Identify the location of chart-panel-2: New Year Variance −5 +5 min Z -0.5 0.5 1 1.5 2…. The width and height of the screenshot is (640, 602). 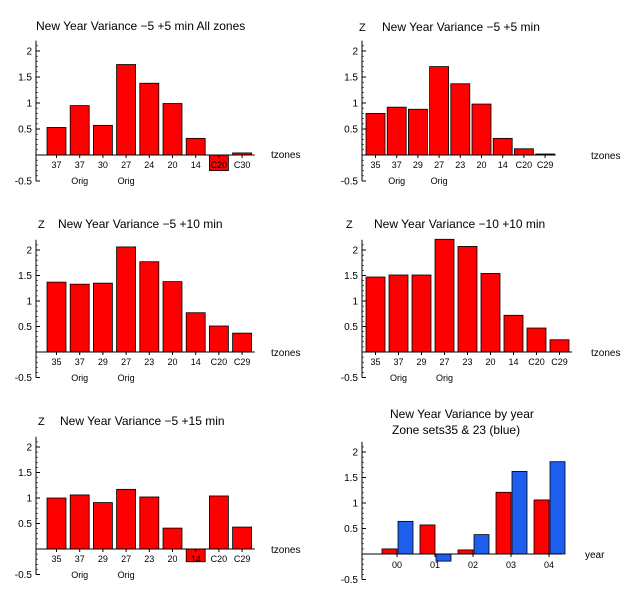
(481, 104).